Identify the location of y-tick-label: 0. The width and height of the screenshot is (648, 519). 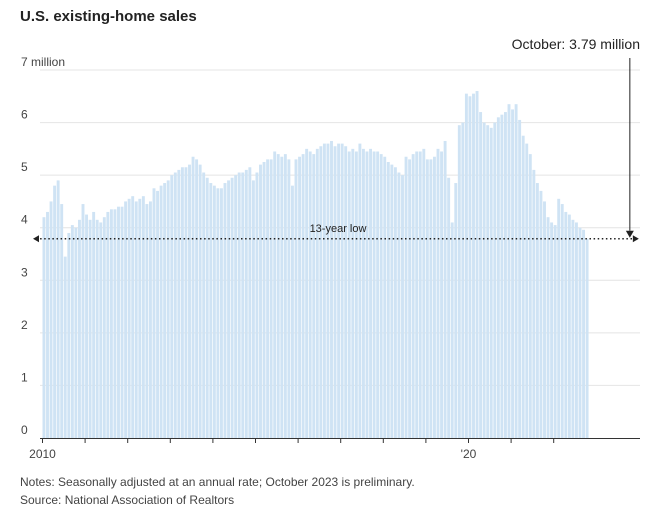
(24, 430).